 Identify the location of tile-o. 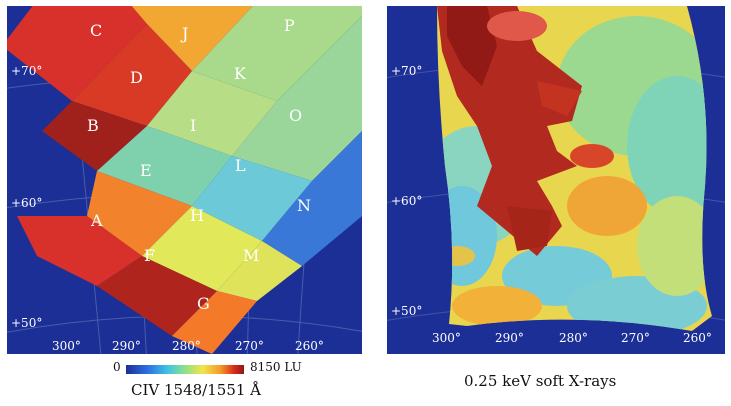
(297, 98).